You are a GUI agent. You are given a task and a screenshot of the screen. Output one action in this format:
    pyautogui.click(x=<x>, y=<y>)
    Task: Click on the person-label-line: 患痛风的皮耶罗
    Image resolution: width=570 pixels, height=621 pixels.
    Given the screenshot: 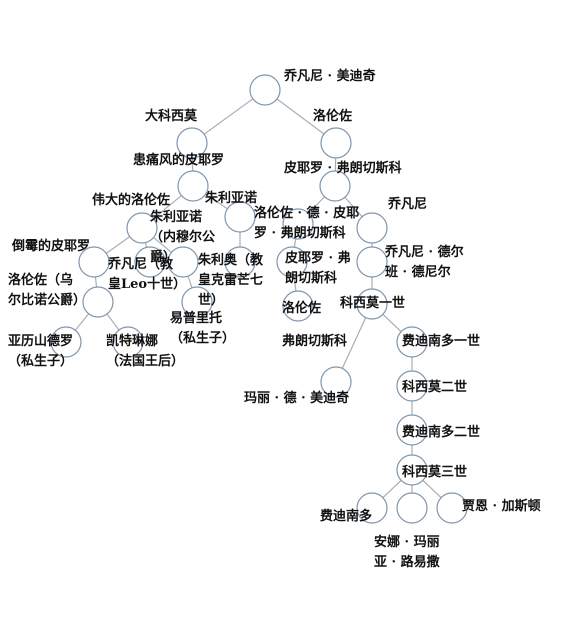 What is the action you would take?
    pyautogui.click(x=178, y=160)
    